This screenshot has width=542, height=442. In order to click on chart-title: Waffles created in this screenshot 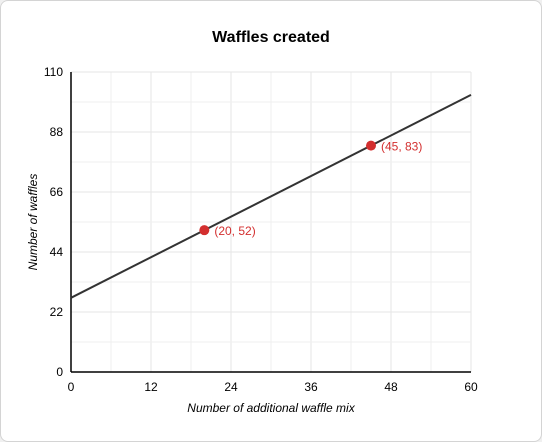, I will do `click(271, 37)`.